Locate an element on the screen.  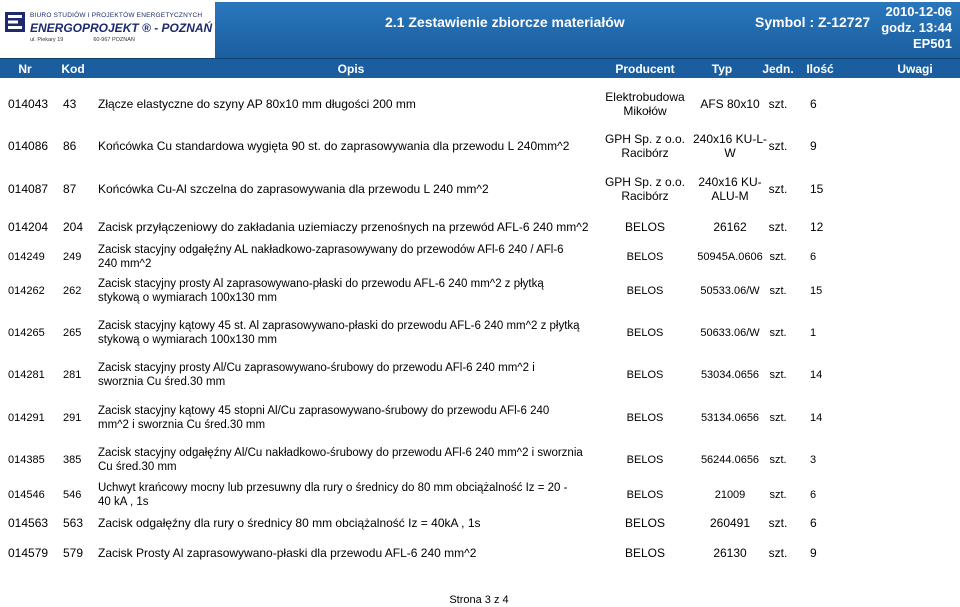
cell-kod: 546 is located at coordinates (72, 495).